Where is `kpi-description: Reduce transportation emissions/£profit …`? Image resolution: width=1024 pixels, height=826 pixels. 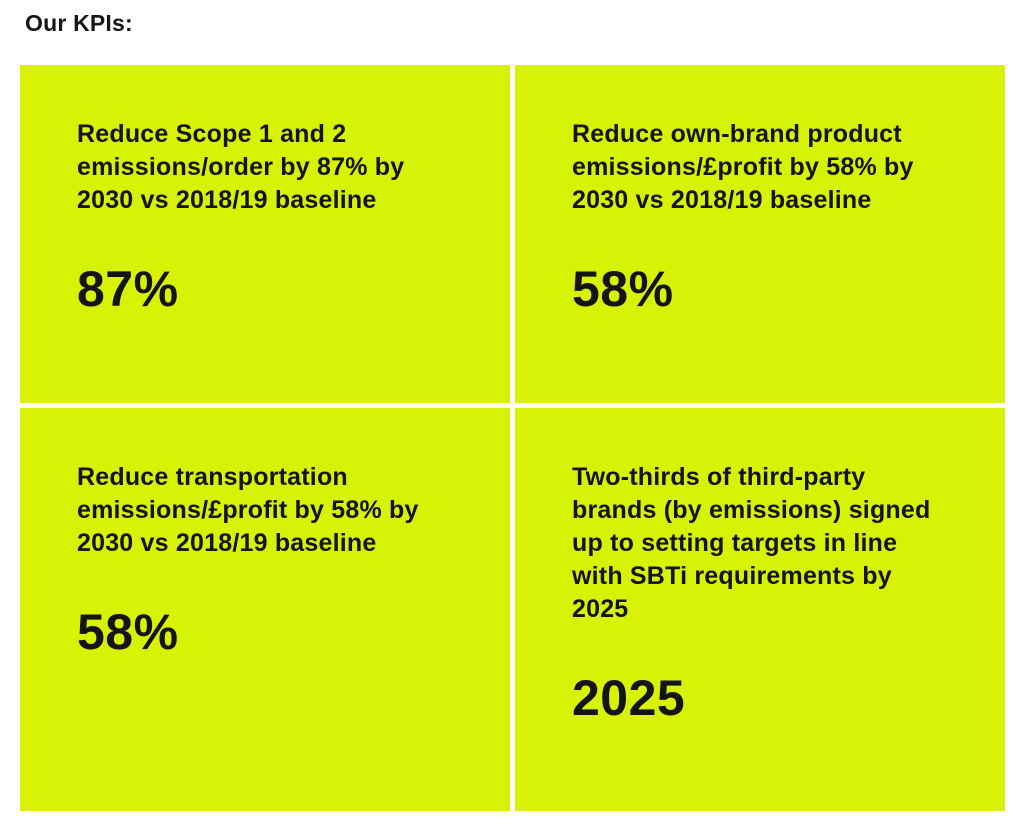 kpi-description: Reduce transportation emissions/£profit … is located at coordinates (248, 510).